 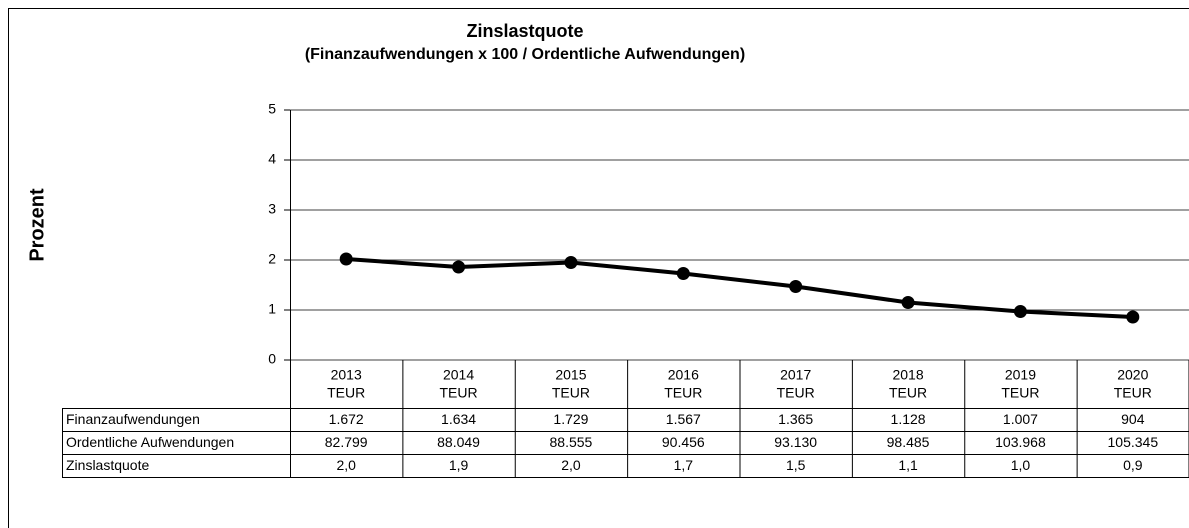 I want to click on table-cell: 1,1, so click(x=908, y=465).